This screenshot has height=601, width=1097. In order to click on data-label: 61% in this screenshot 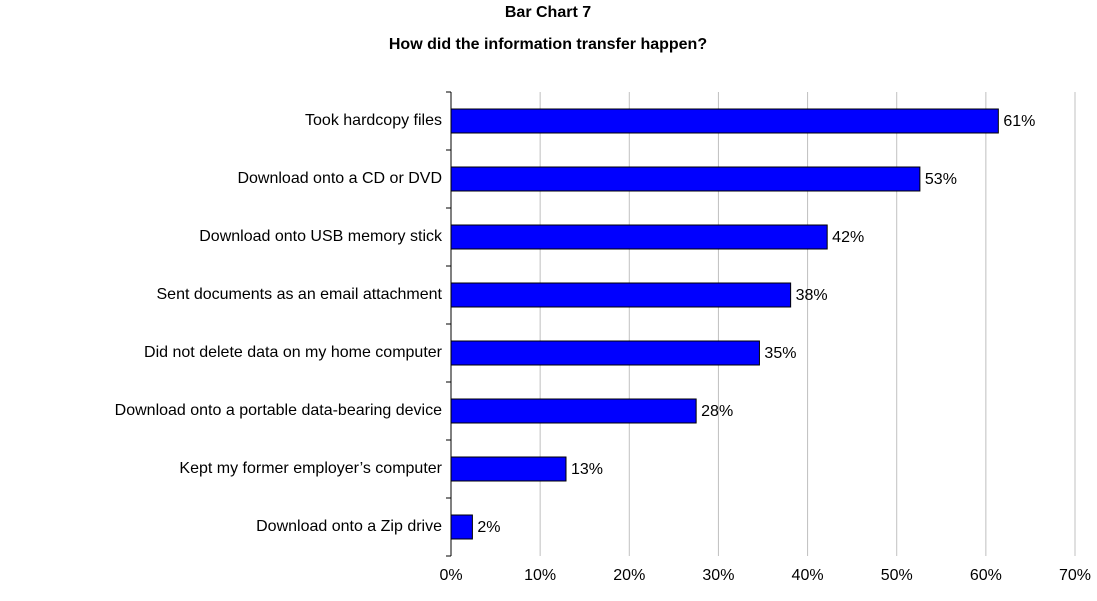, I will do `click(1019, 121)`.